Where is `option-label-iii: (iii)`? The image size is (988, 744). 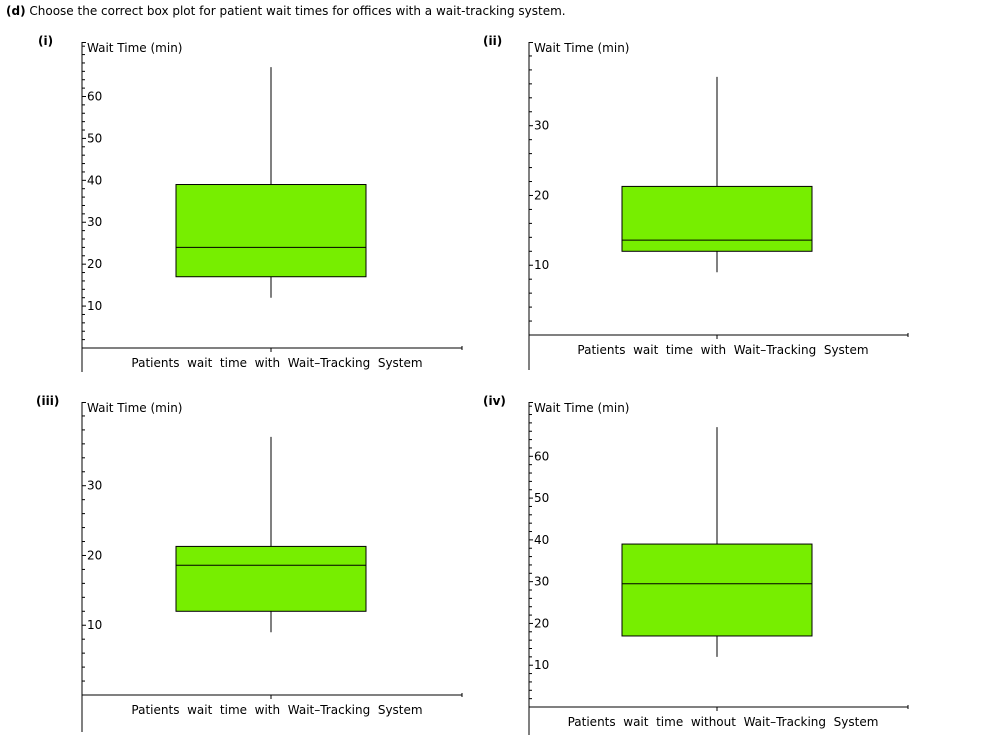 option-label-iii: (iii) is located at coordinates (48, 401).